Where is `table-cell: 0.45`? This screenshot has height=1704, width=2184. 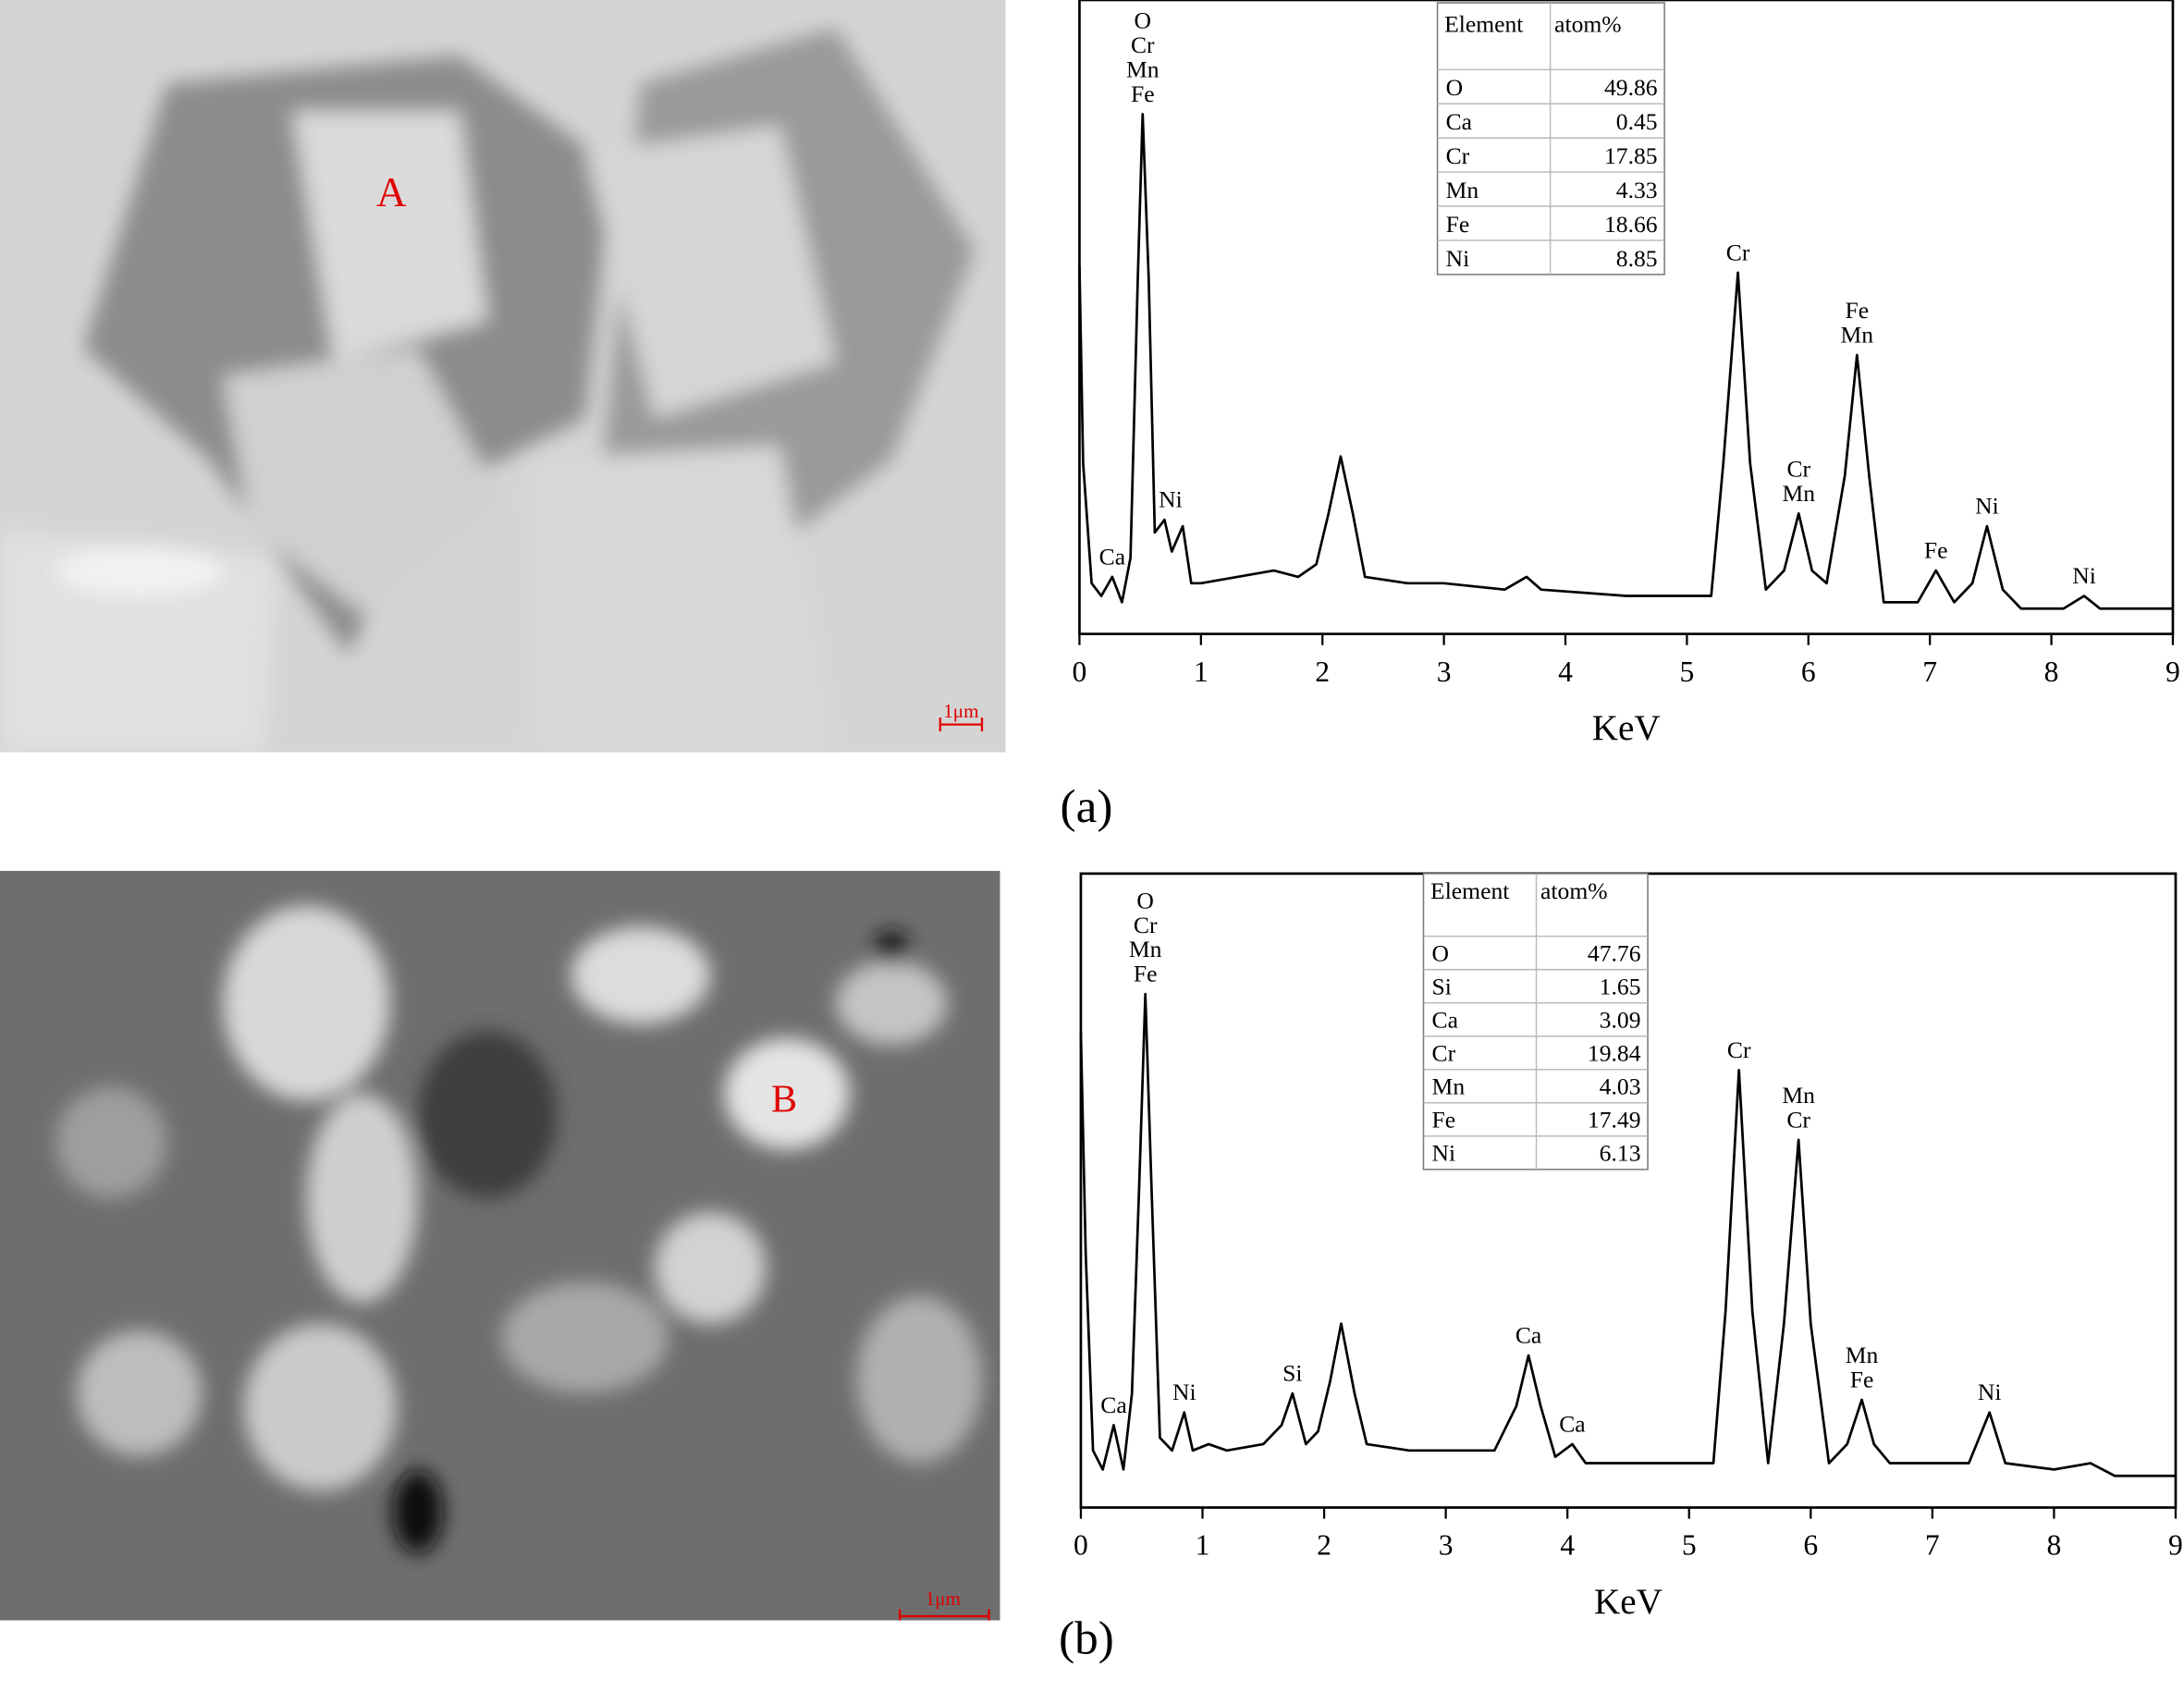
table-cell: 0.45 is located at coordinates (1637, 121).